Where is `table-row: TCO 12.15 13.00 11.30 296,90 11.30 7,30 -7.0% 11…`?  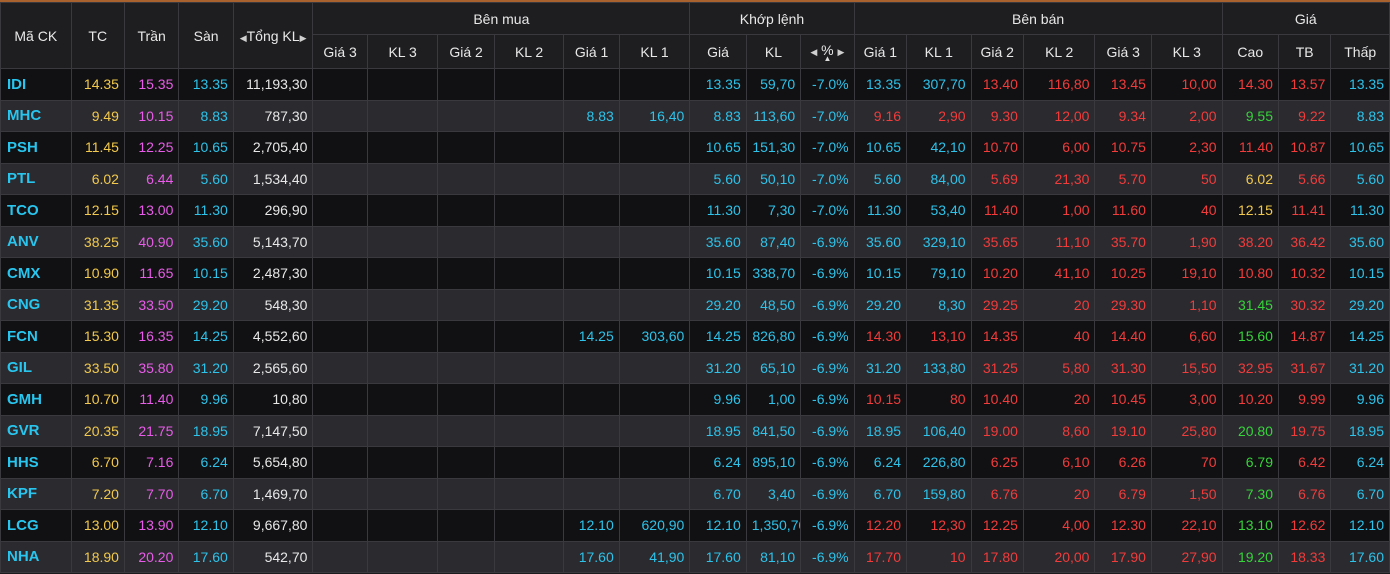
table-row: TCO 12.15 13.00 11.30 296,90 11.30 7,30 -7.0% 11… is located at coordinates (695, 210).